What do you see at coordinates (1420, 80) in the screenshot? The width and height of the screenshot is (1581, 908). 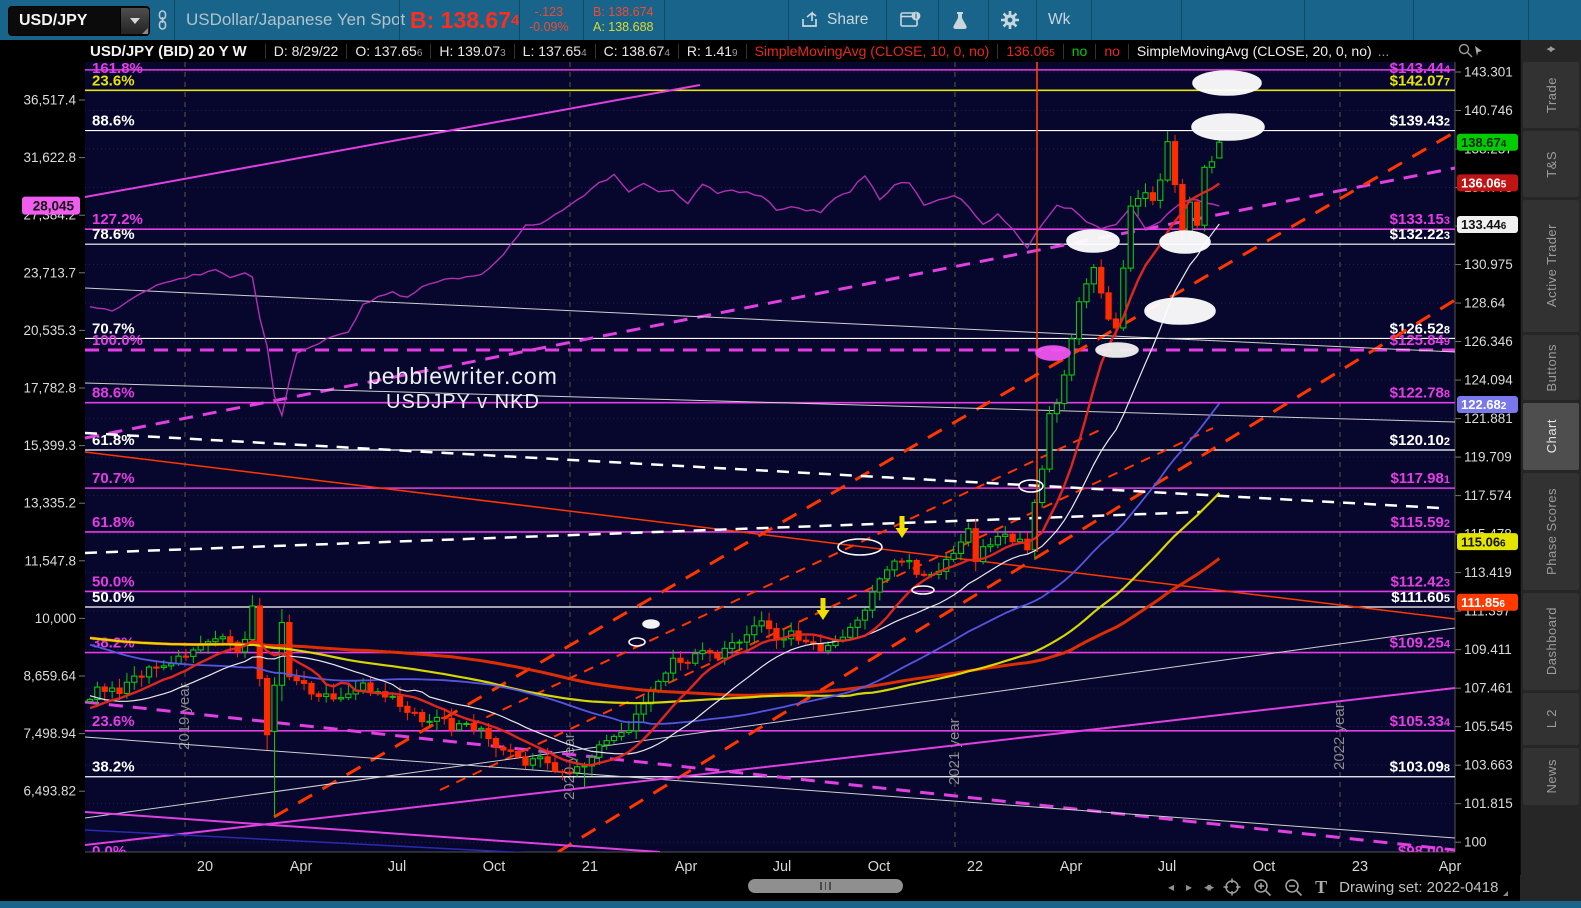 I see `svg-text: $142.077` at bounding box center [1420, 80].